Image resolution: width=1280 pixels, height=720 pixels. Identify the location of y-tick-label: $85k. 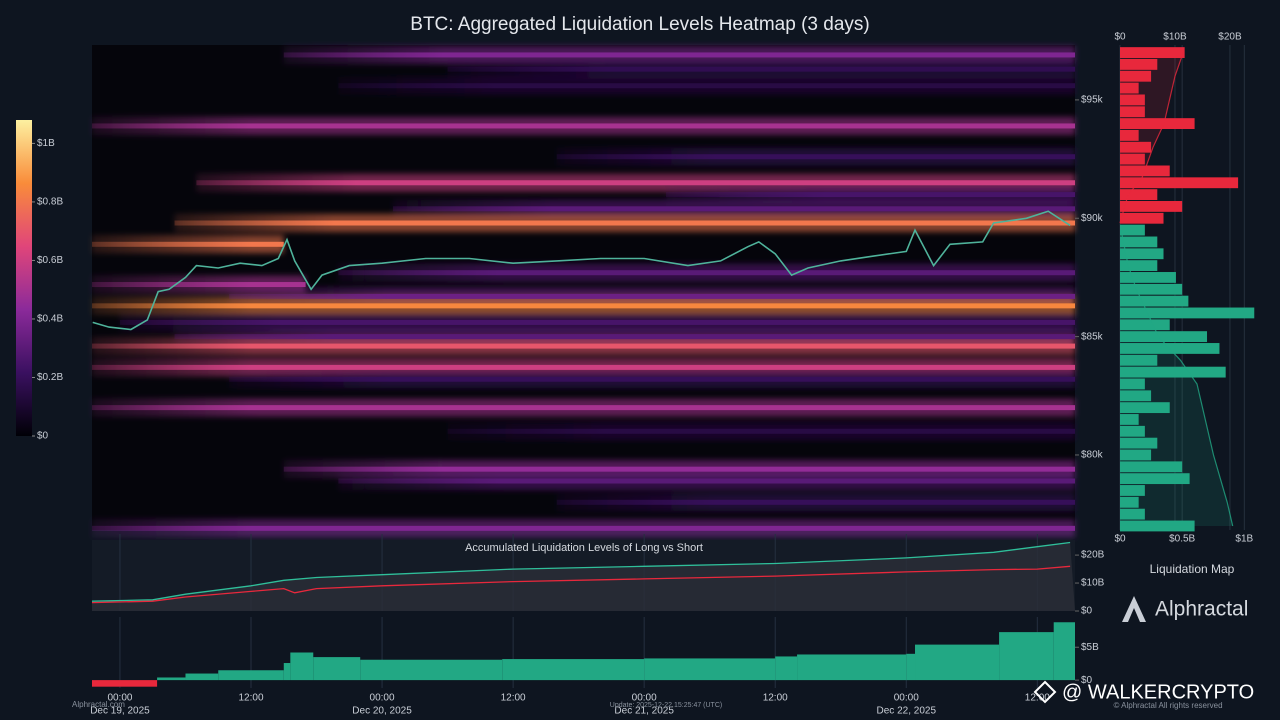
(1092, 336).